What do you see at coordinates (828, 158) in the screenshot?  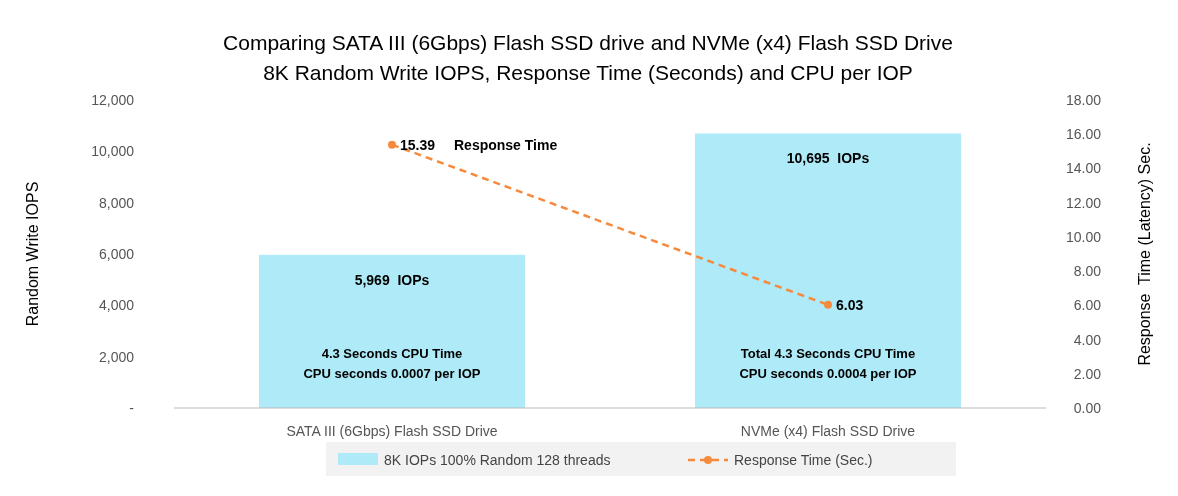 I see `data-label: 10,695 IOPs` at bounding box center [828, 158].